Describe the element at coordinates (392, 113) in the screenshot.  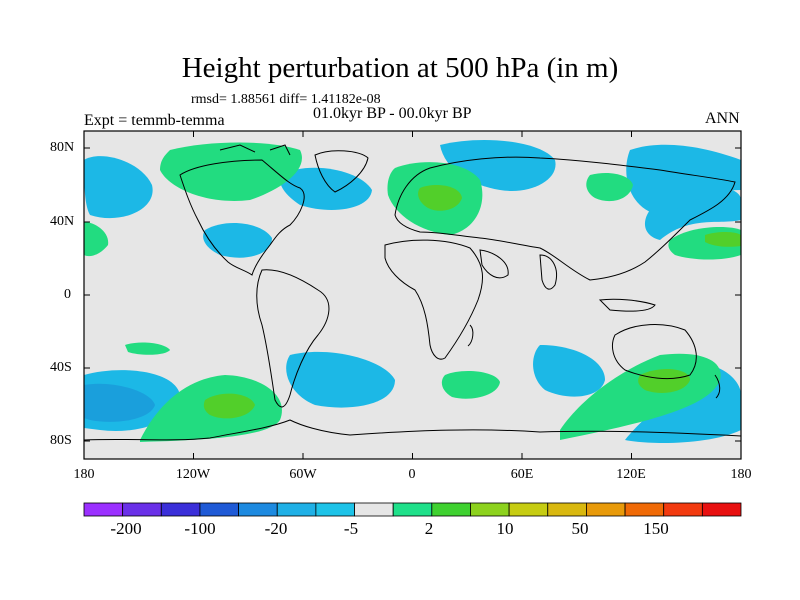
I see `period-label: 01.0kyr BP - 00.0kyr BP` at that location.